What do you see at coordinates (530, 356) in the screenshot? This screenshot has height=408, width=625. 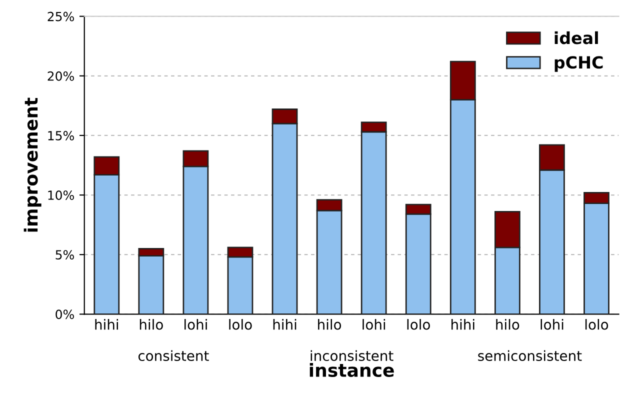 I see `text: semiconsistent` at bounding box center [530, 356].